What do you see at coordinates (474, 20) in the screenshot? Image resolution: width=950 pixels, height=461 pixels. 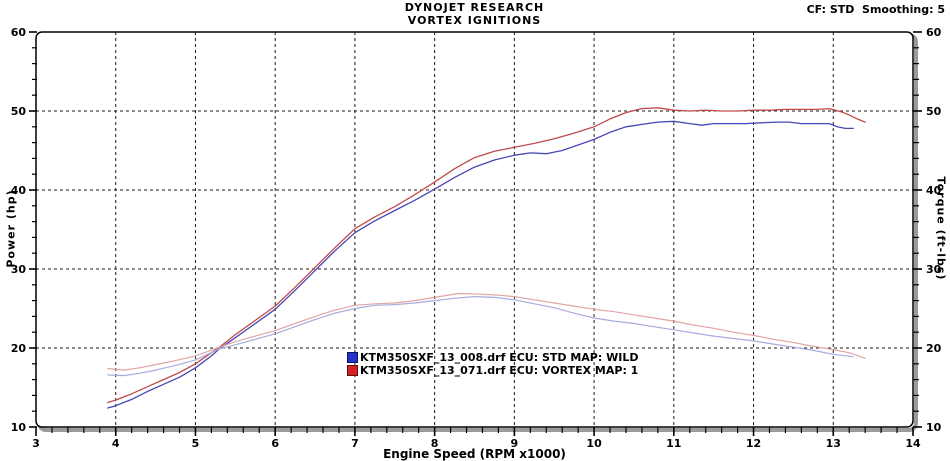 I see `chart-subtitle: VORTEX IGNITIONS` at bounding box center [474, 20].